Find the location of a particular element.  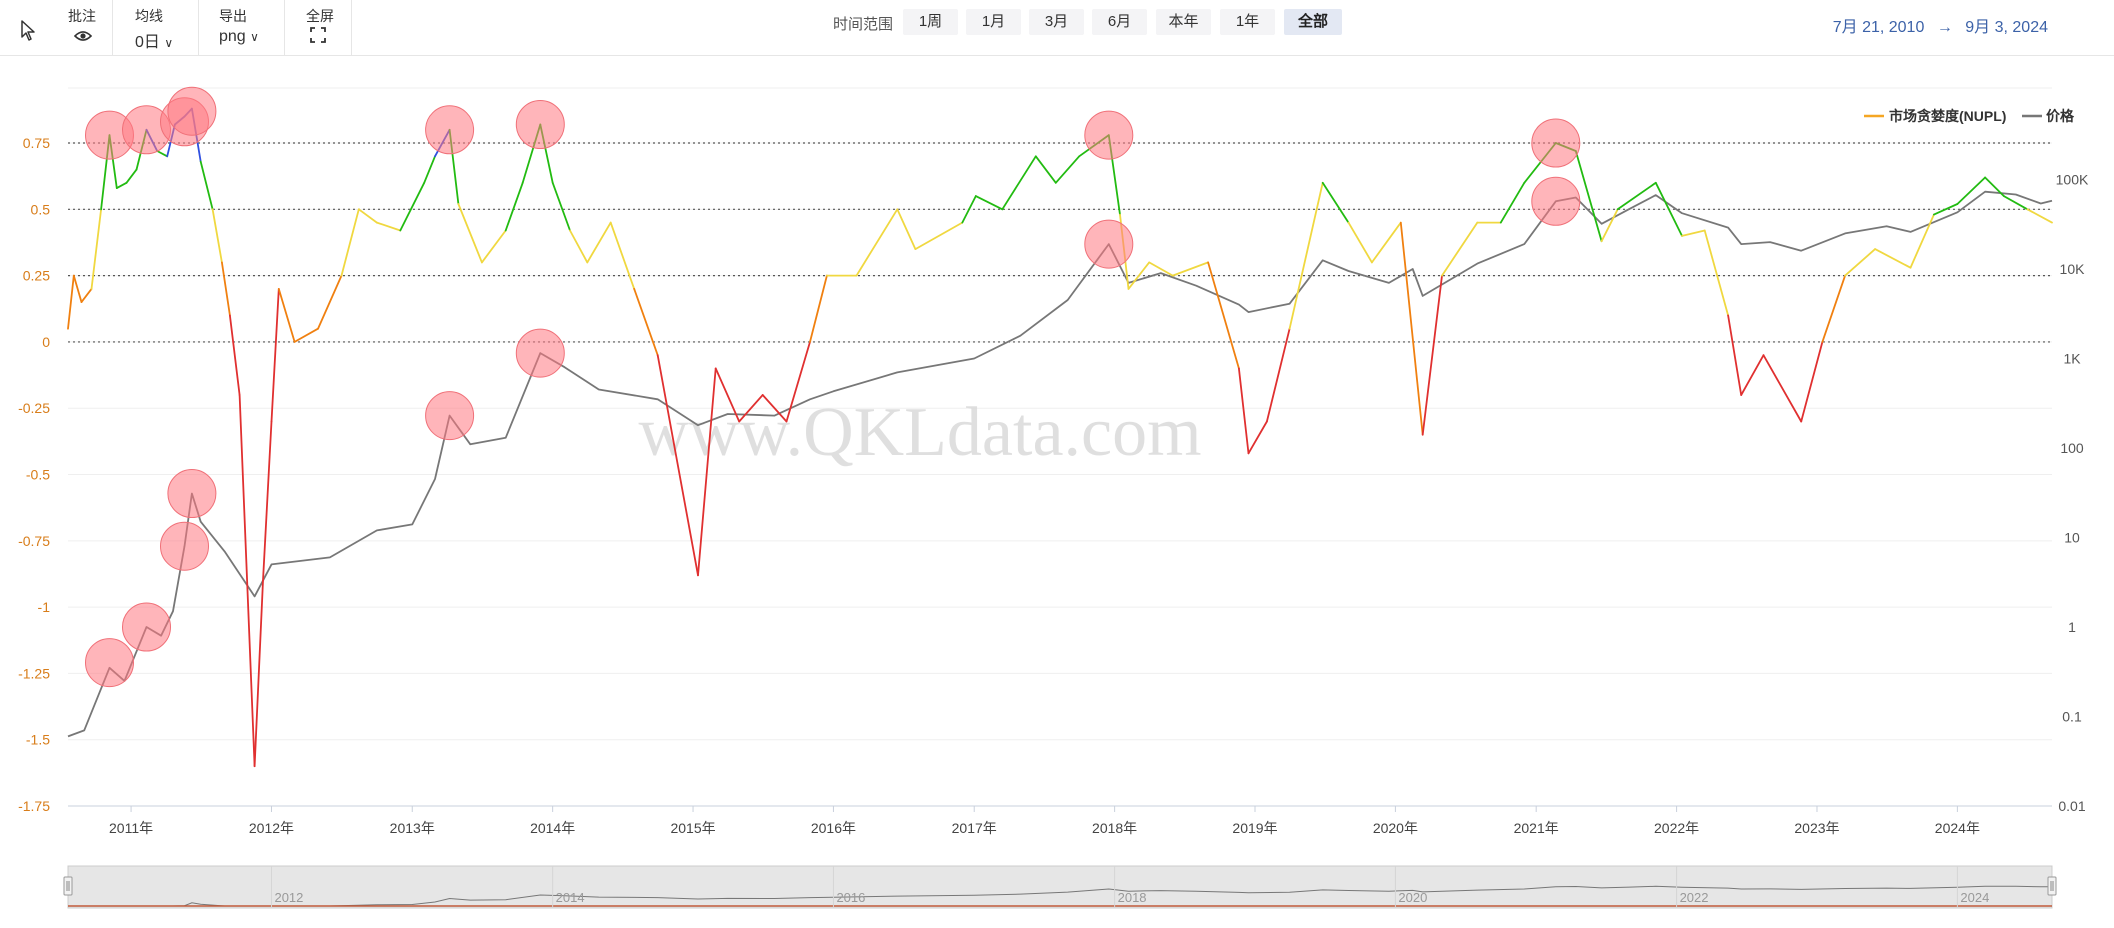

x-tick-label: 2017年 is located at coordinates (974, 828).